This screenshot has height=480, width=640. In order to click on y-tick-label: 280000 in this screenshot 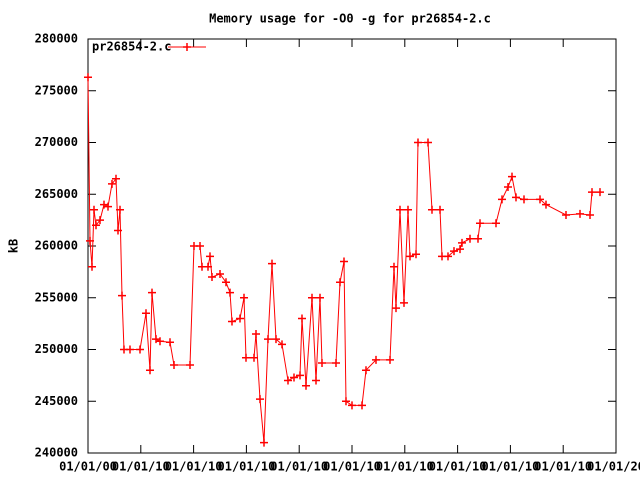, I will do `click(56, 39)`.